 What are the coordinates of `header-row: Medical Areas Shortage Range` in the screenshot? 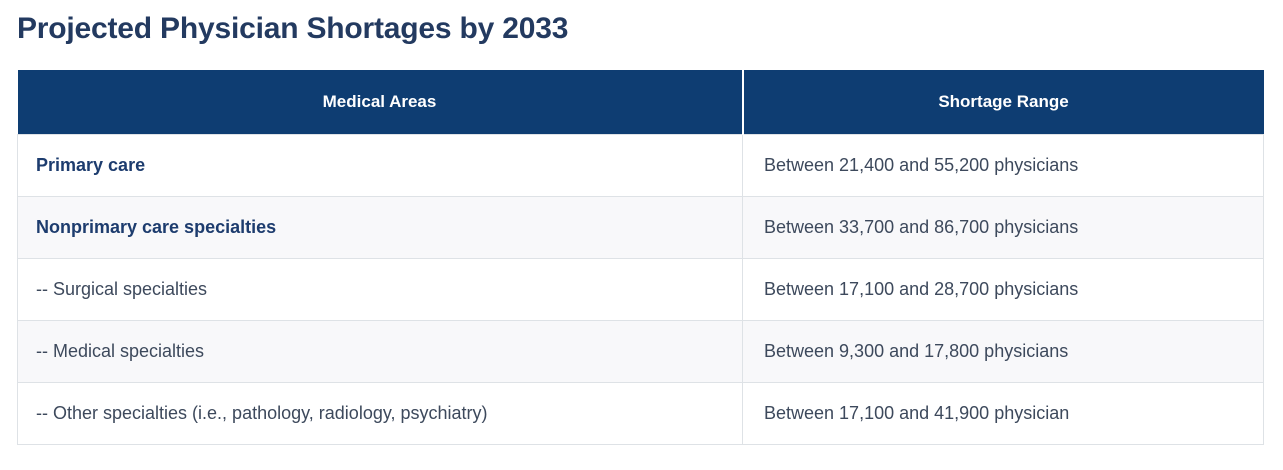 It's located at (640, 102).